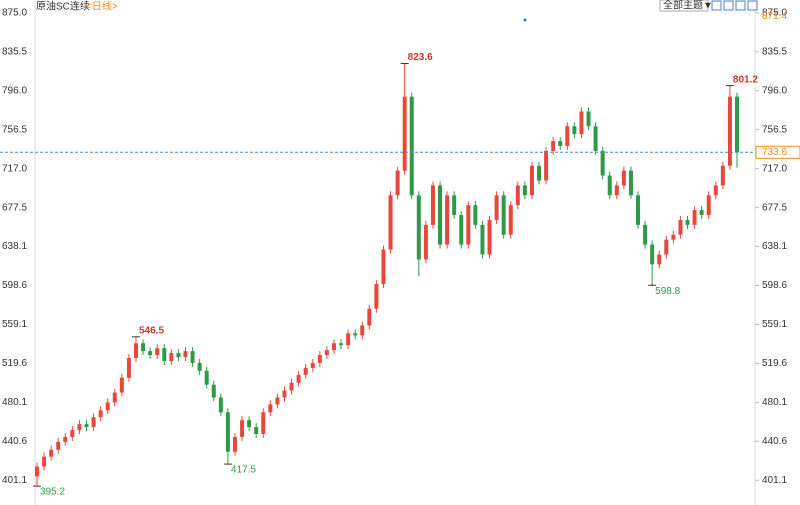 This screenshot has width=800, height=505. I want to click on last-price-box, so click(777, 152).